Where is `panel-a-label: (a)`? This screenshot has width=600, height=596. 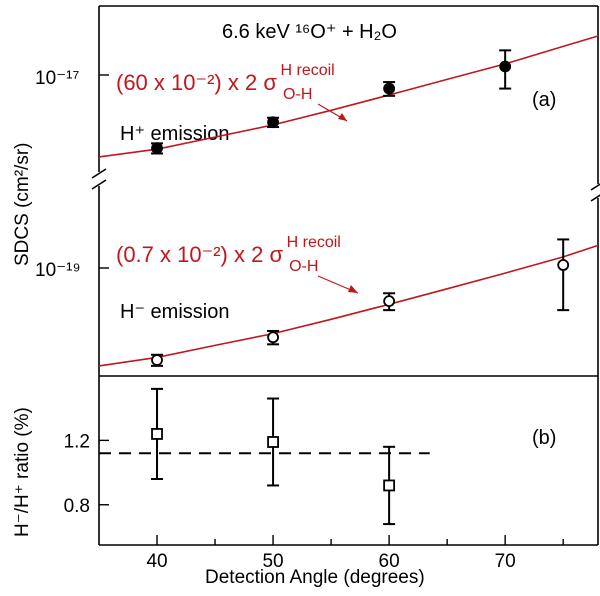 panel-a-label: (a) is located at coordinates (544, 100).